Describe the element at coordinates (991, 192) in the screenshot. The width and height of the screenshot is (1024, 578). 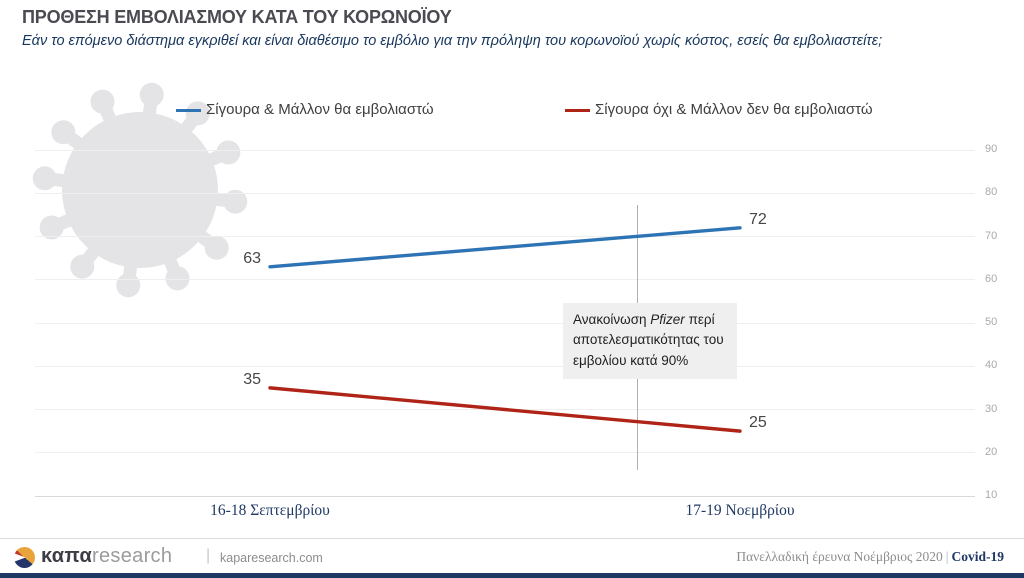
I see `y-axis-tick-label: 80` at that location.